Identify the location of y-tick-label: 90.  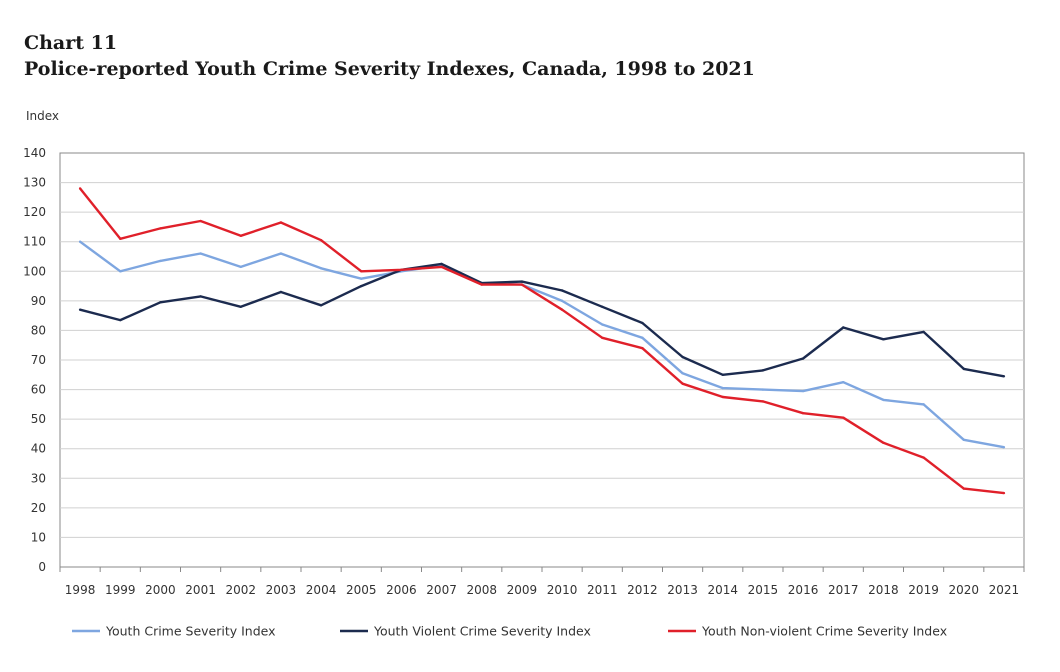
(38, 301).